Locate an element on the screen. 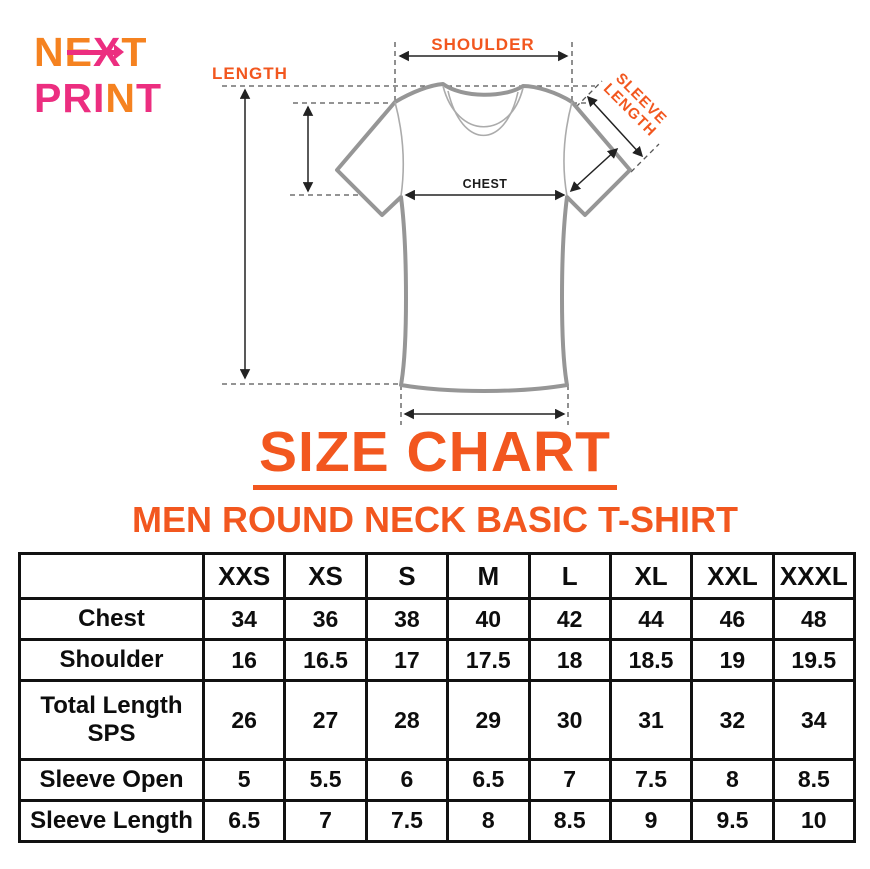  size-column-header: S is located at coordinates (407, 576).